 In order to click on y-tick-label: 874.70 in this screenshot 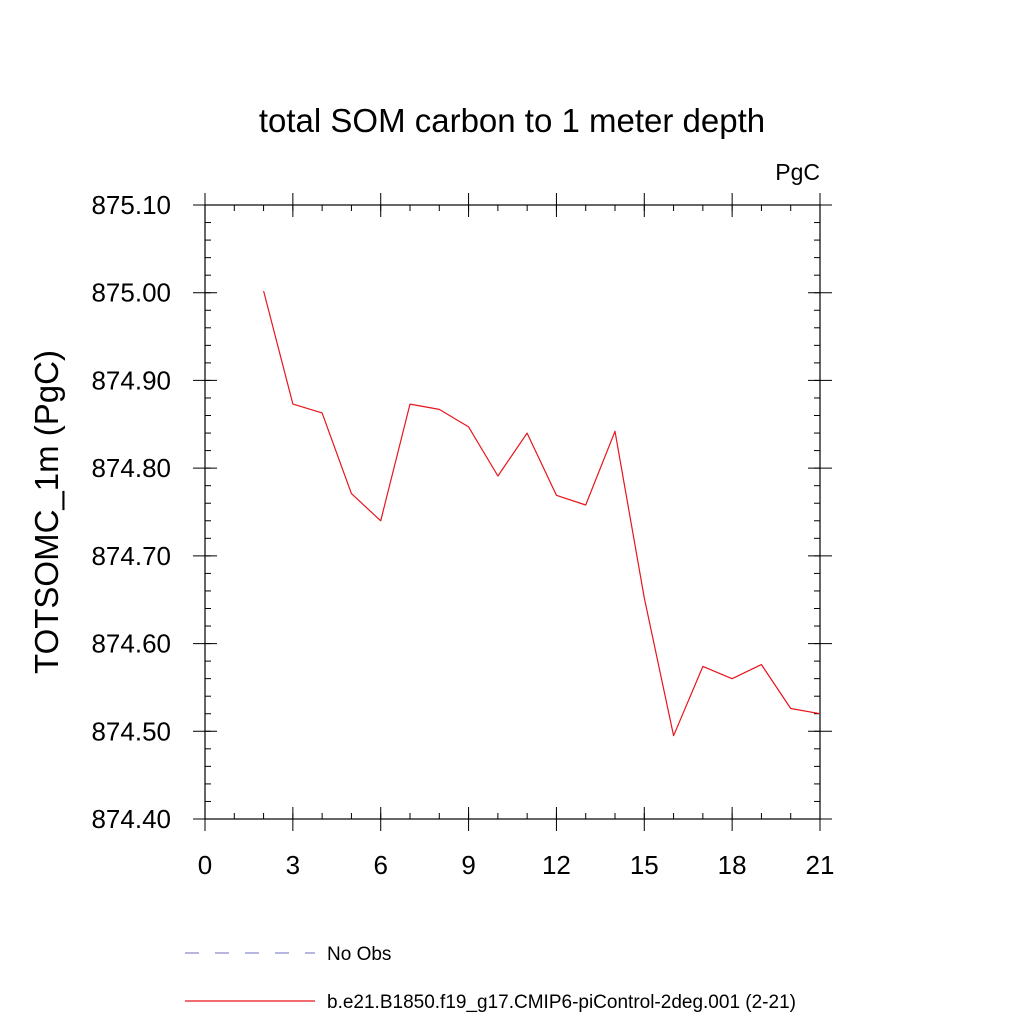, I will do `click(131, 556)`.